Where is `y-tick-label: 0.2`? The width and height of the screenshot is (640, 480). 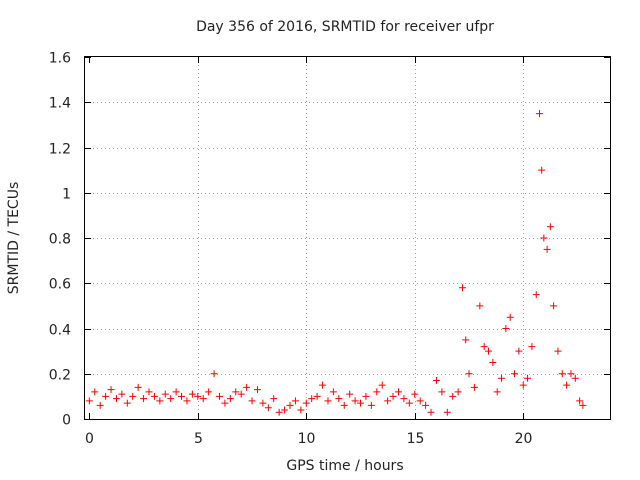 y-tick-label: 0.2 is located at coordinates (60, 376).